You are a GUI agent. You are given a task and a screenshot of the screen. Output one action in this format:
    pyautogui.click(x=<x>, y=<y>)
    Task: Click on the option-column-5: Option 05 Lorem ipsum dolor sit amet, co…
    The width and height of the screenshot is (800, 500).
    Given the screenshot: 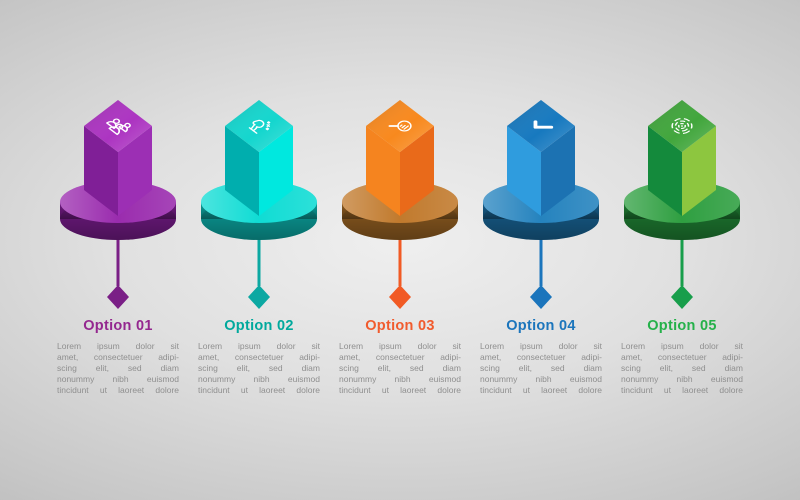 What is the action you would take?
    pyautogui.click(x=682, y=246)
    